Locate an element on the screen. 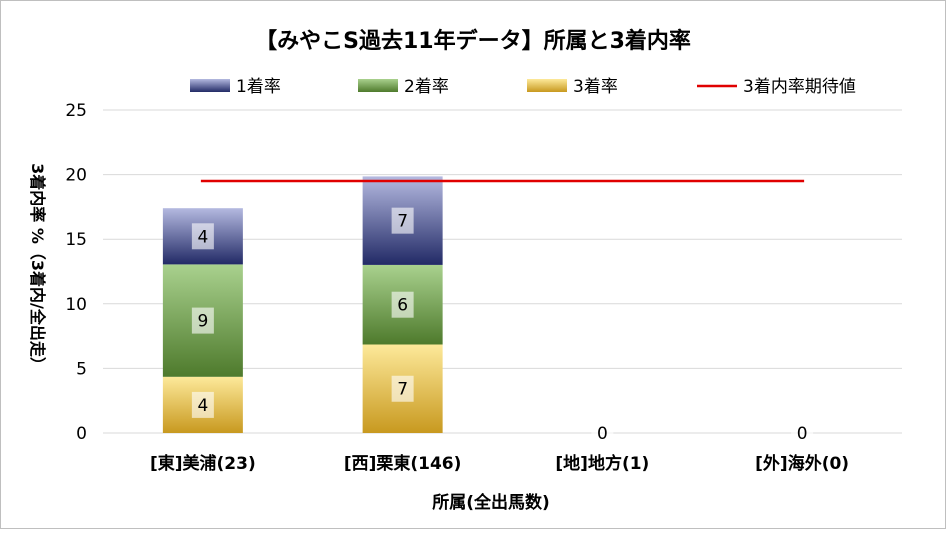 The height and width of the screenshot is (533, 946). data-label-series-0-cat-0: 4 is located at coordinates (202, 406).